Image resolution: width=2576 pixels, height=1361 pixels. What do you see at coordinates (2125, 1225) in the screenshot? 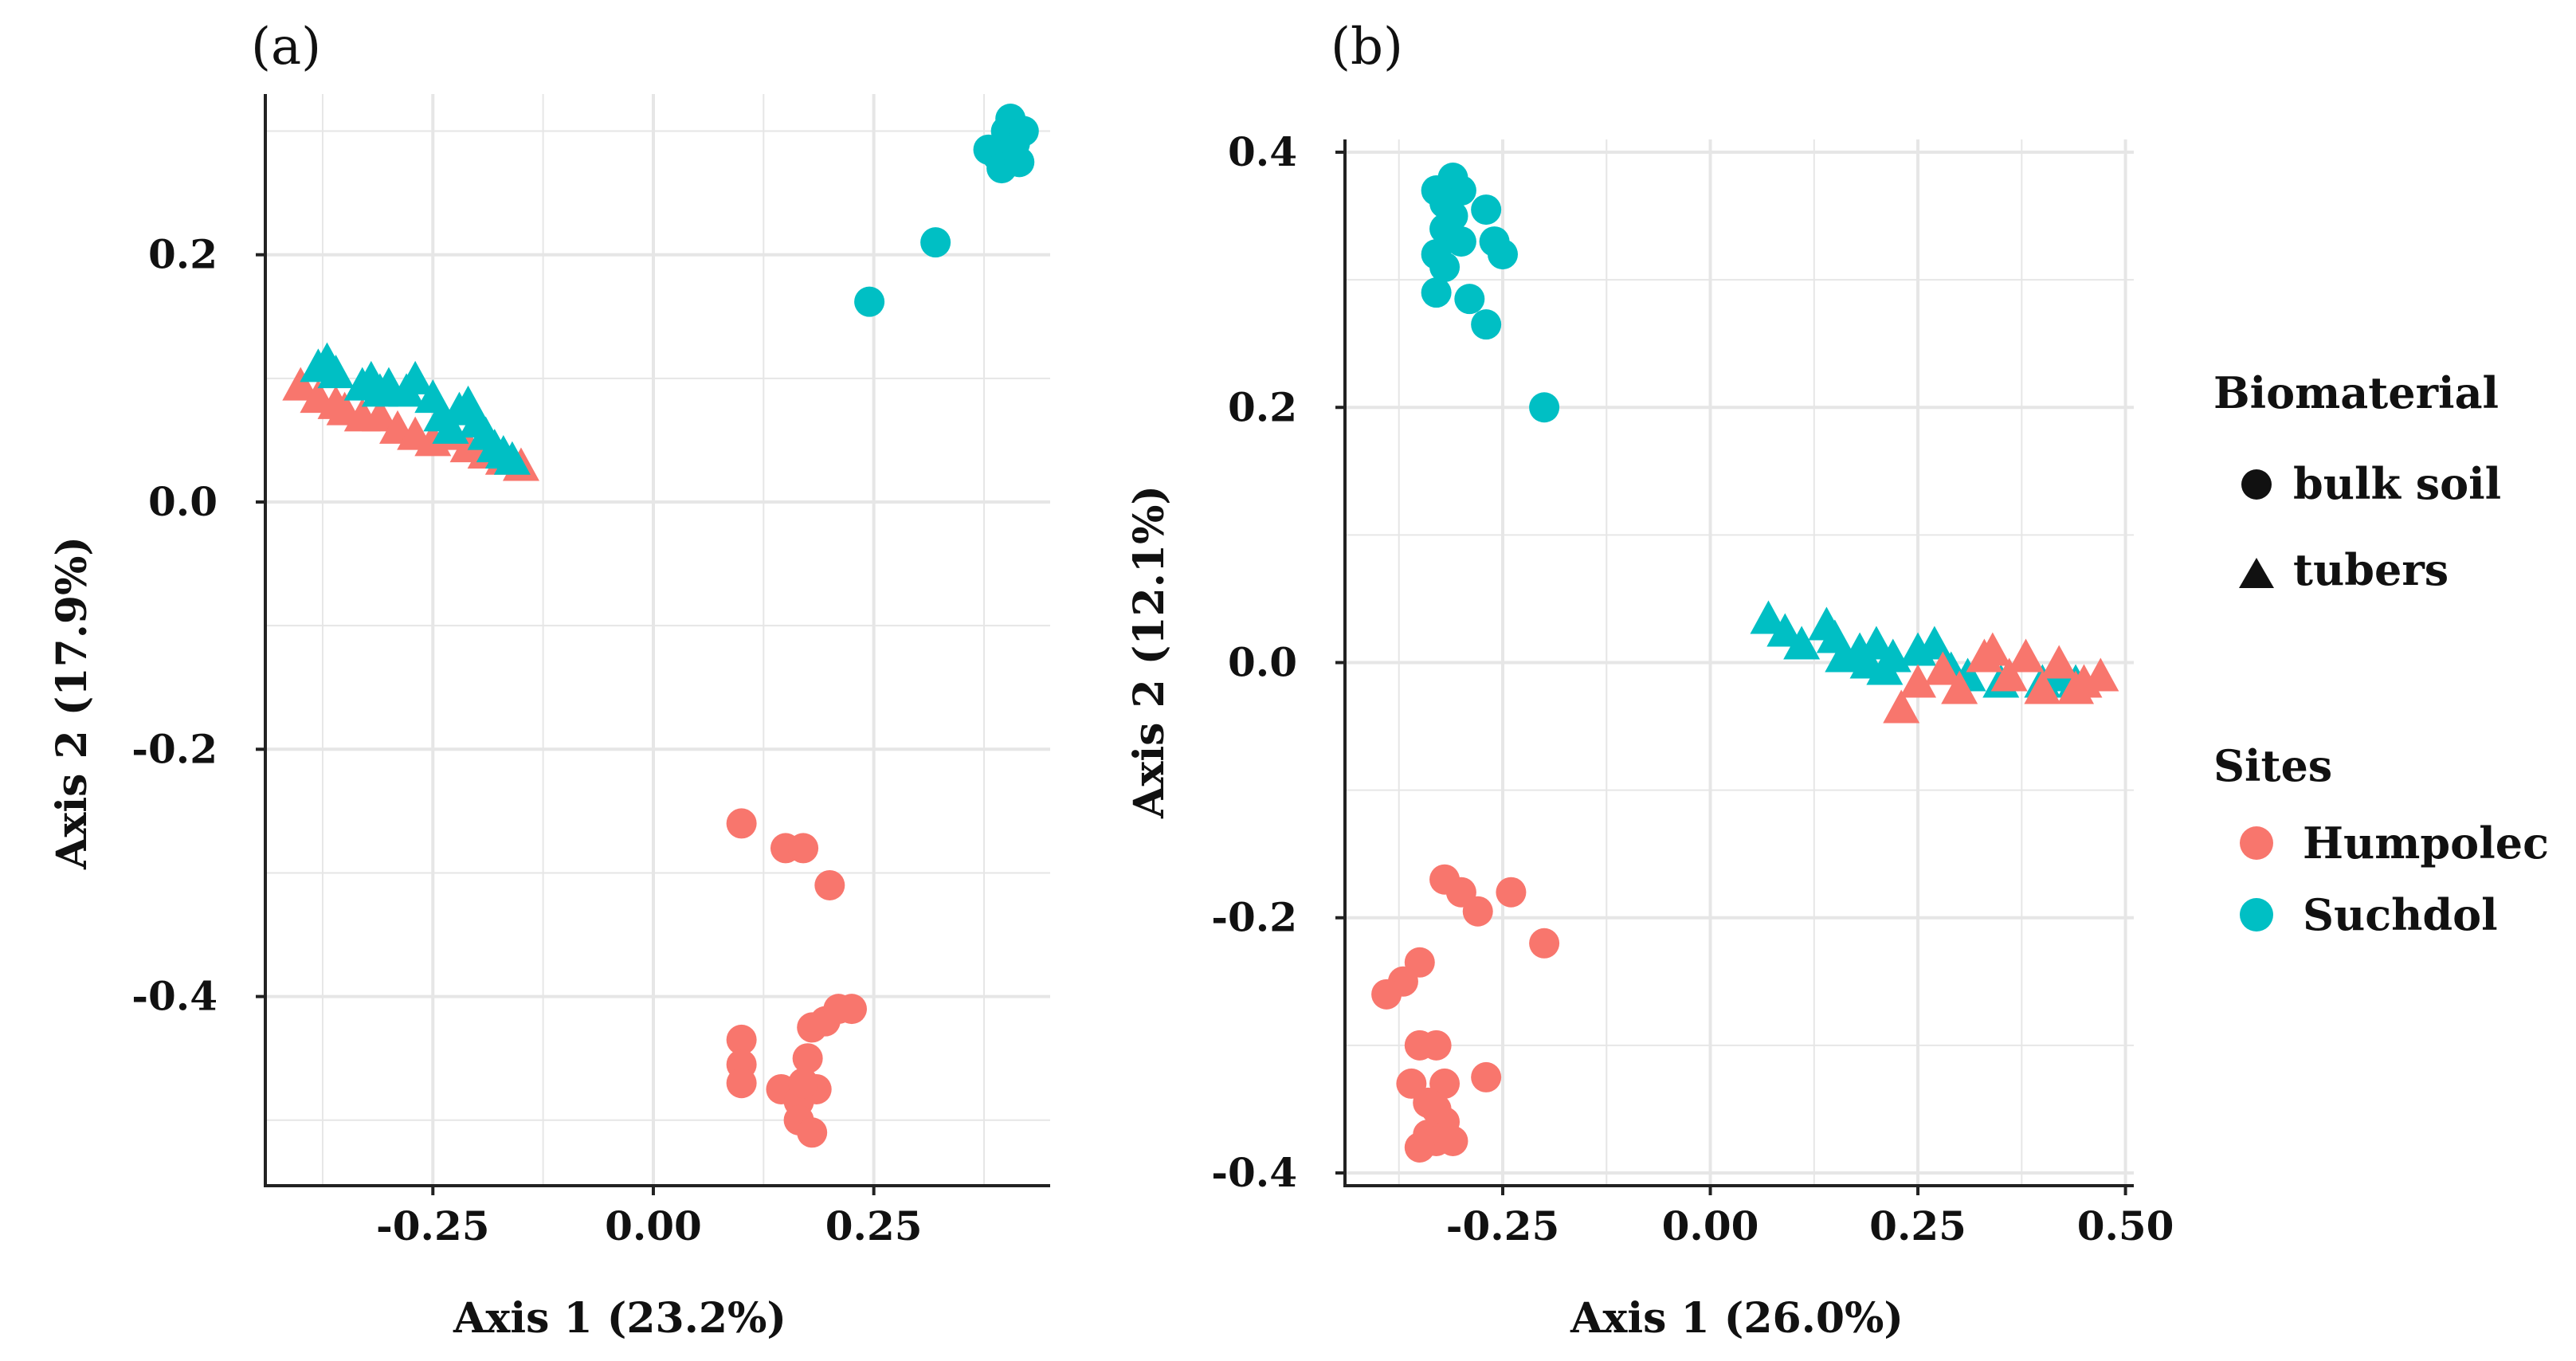
I see `panel-b-x-tick-label: 0.50` at bounding box center [2125, 1225].